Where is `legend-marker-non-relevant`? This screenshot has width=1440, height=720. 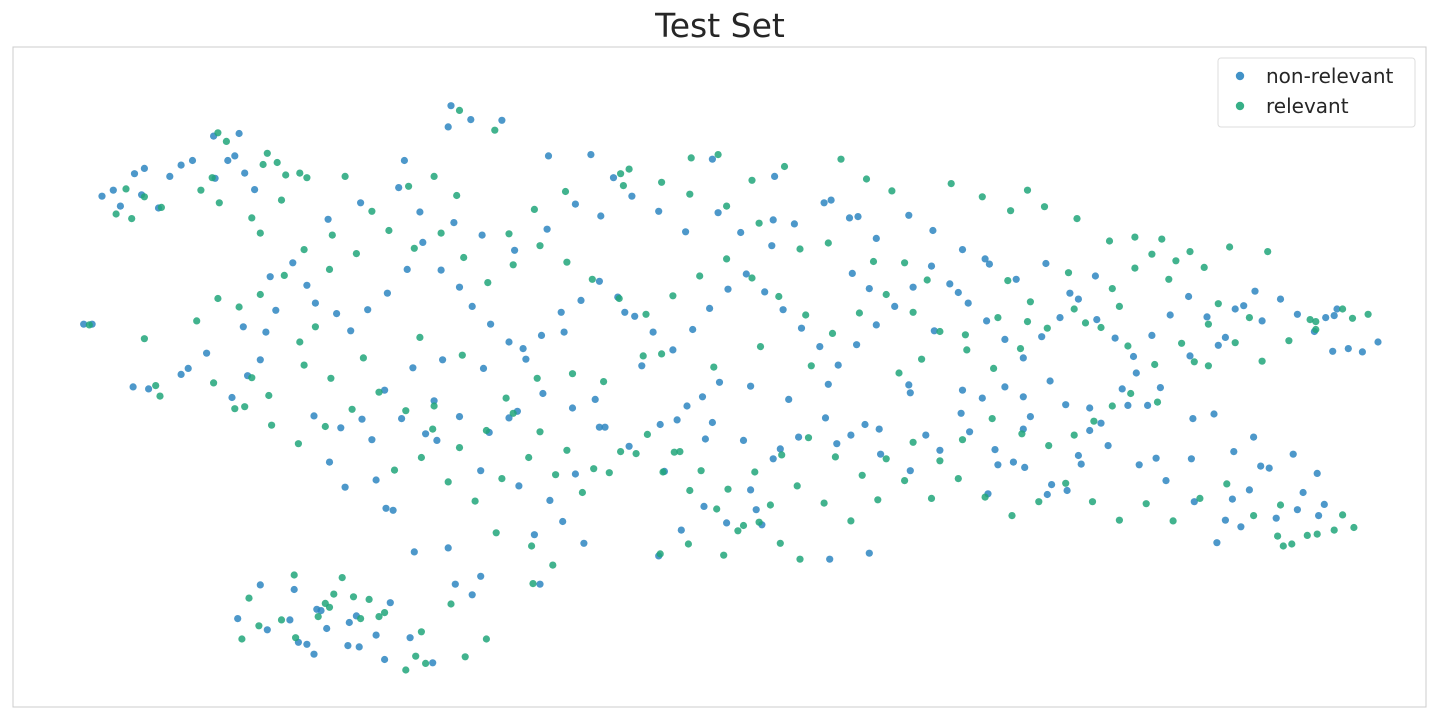 legend-marker-non-relevant is located at coordinates (1240, 76).